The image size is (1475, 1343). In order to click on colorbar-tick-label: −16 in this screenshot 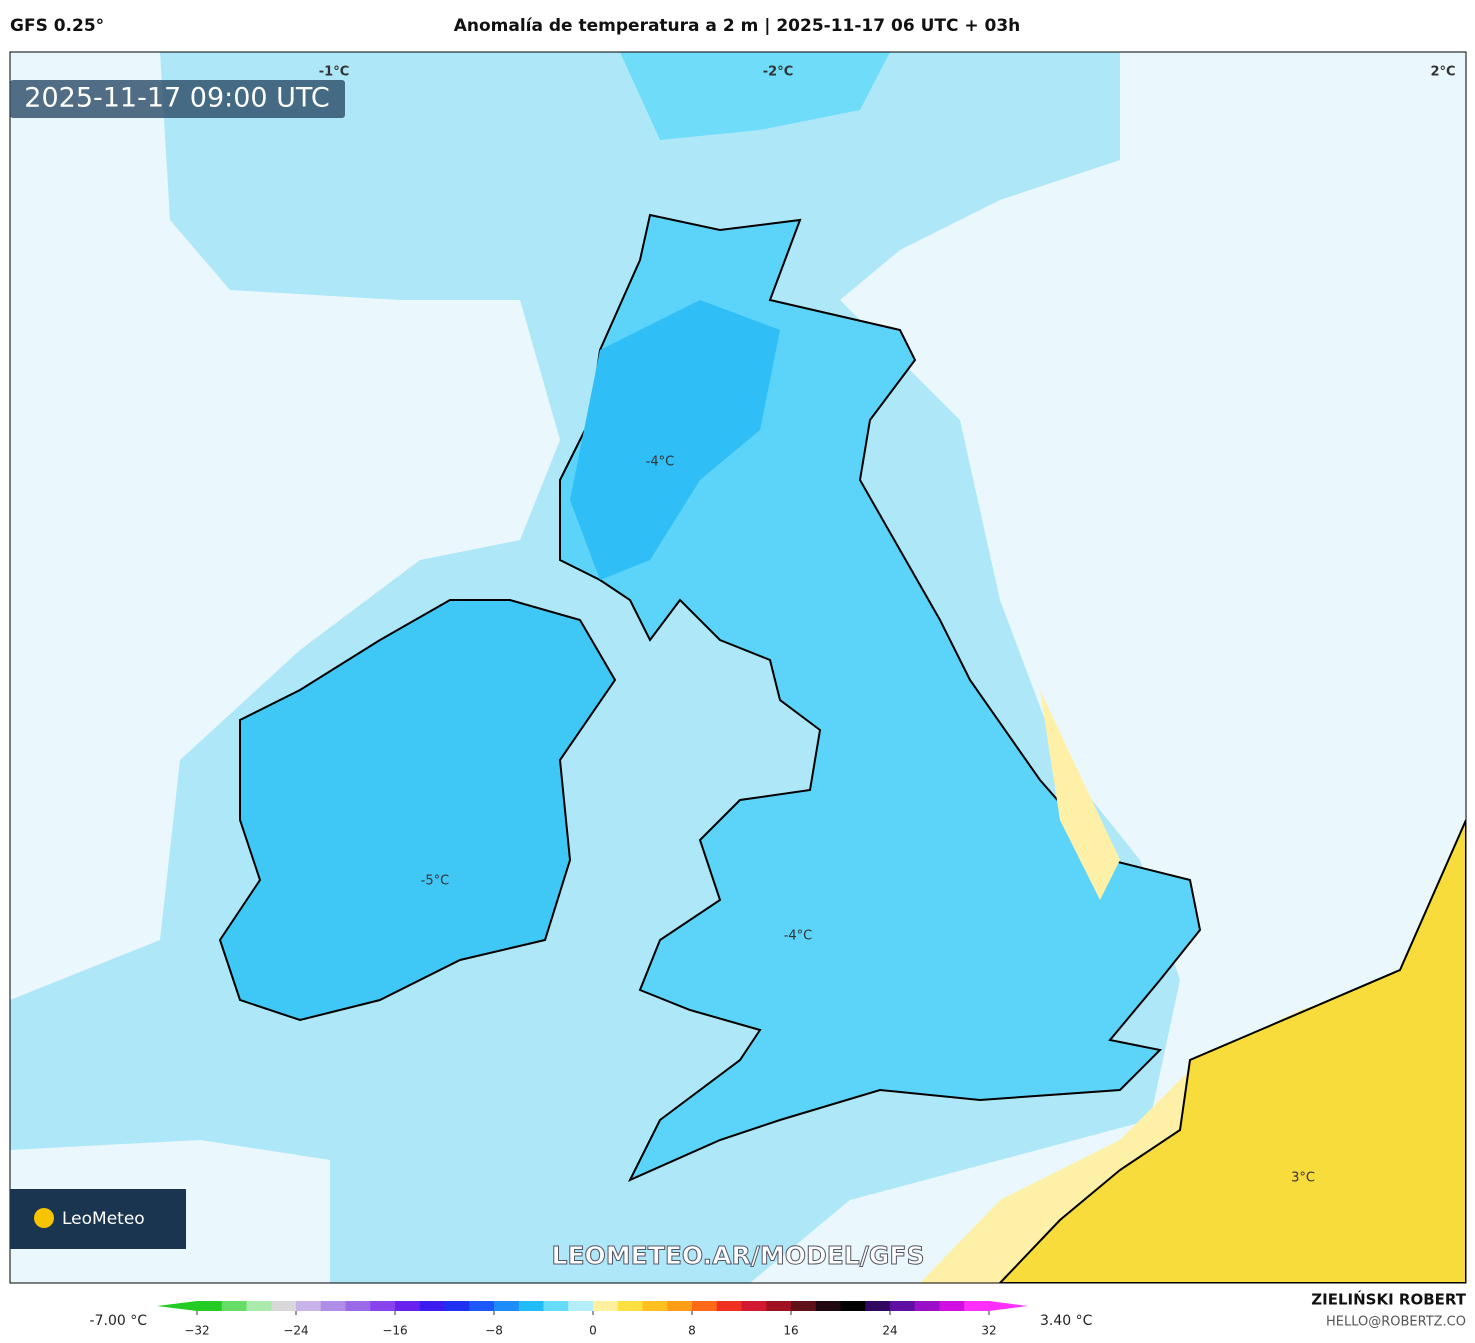, I will do `click(394, 1331)`.